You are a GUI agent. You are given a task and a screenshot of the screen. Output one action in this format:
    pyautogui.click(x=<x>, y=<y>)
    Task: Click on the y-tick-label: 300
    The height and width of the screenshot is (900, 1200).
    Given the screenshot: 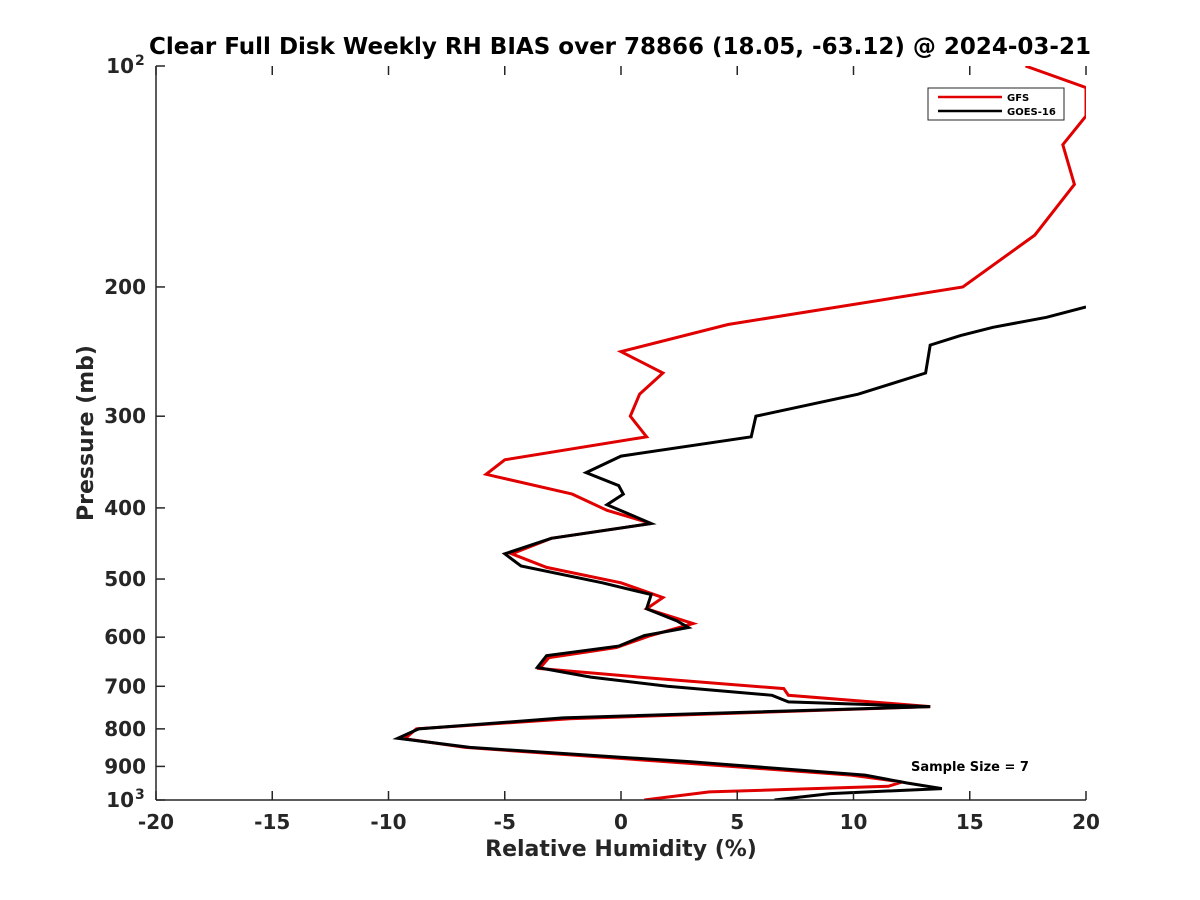 What is the action you would take?
    pyautogui.click(x=125, y=416)
    